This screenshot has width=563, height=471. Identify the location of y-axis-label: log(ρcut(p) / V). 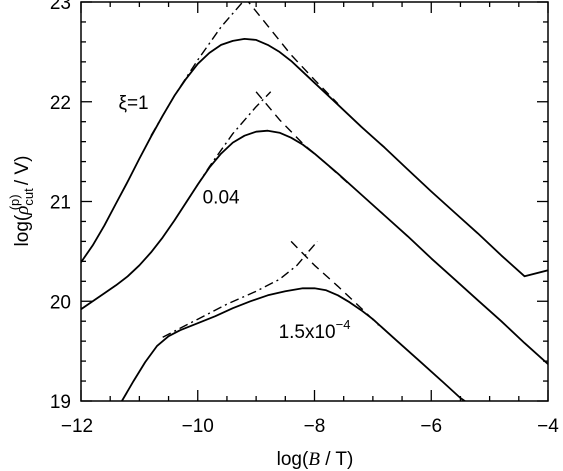
(21, 201).